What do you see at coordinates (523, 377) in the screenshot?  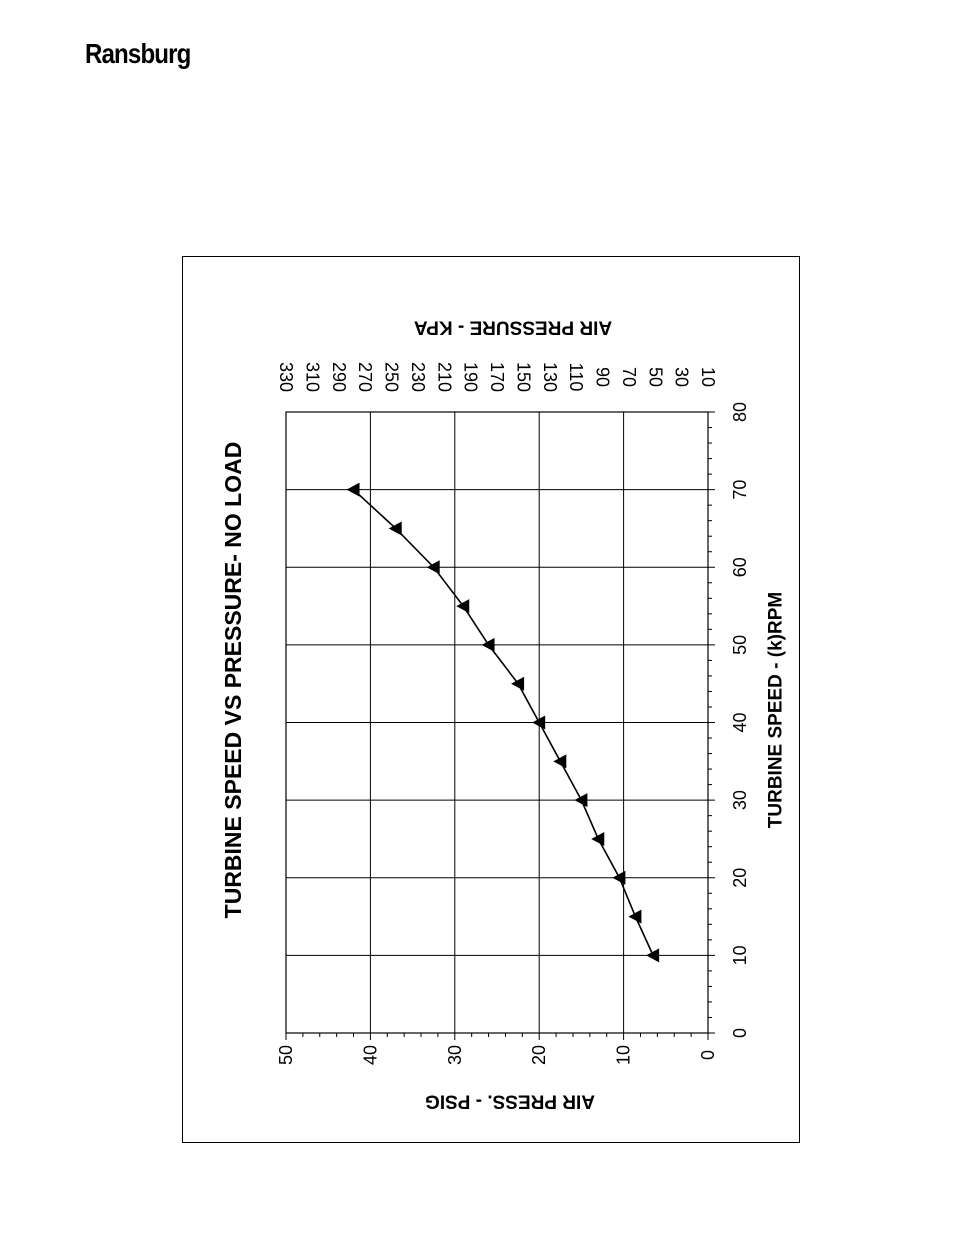 I see `y2-tick-label: 150` at bounding box center [523, 377].